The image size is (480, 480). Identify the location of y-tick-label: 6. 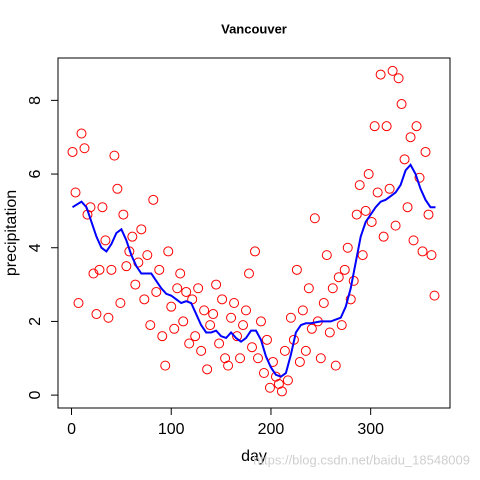
(35, 174).